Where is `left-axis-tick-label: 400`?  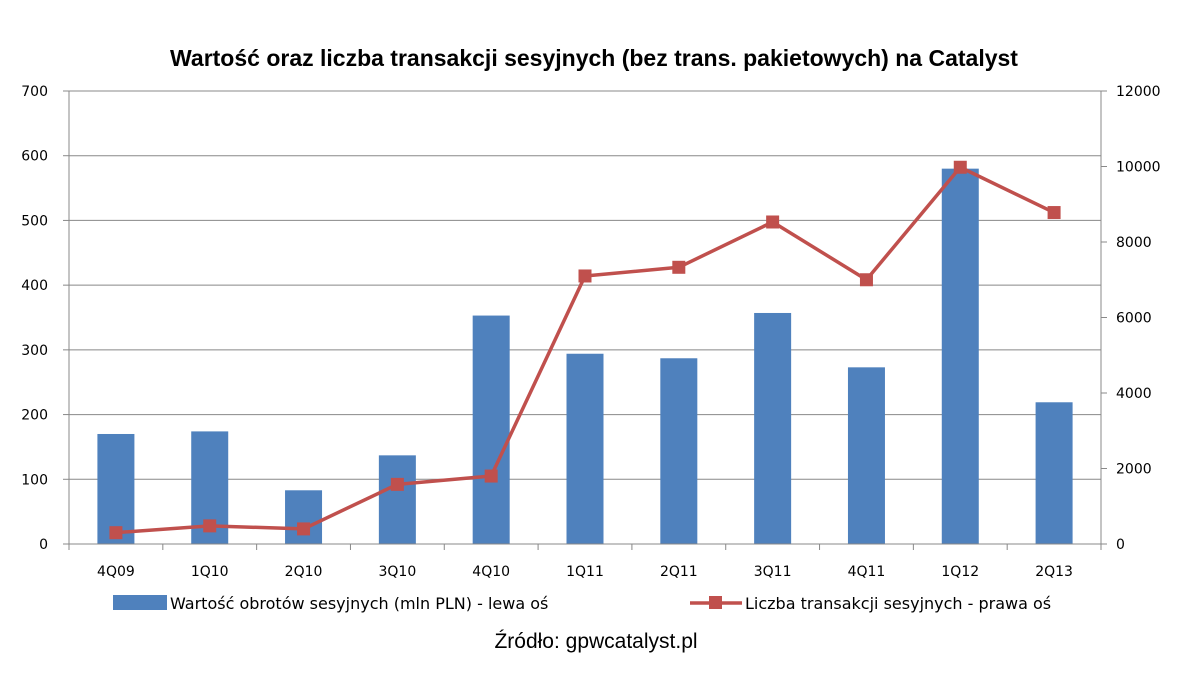
left-axis-tick-label: 400 is located at coordinates (34, 286).